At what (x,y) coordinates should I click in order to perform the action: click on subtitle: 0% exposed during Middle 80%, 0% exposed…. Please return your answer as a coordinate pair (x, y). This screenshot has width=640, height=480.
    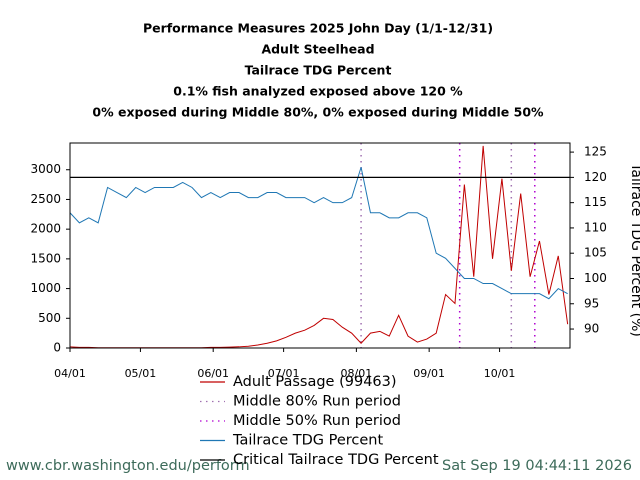
    Looking at the image, I should click on (318, 112).